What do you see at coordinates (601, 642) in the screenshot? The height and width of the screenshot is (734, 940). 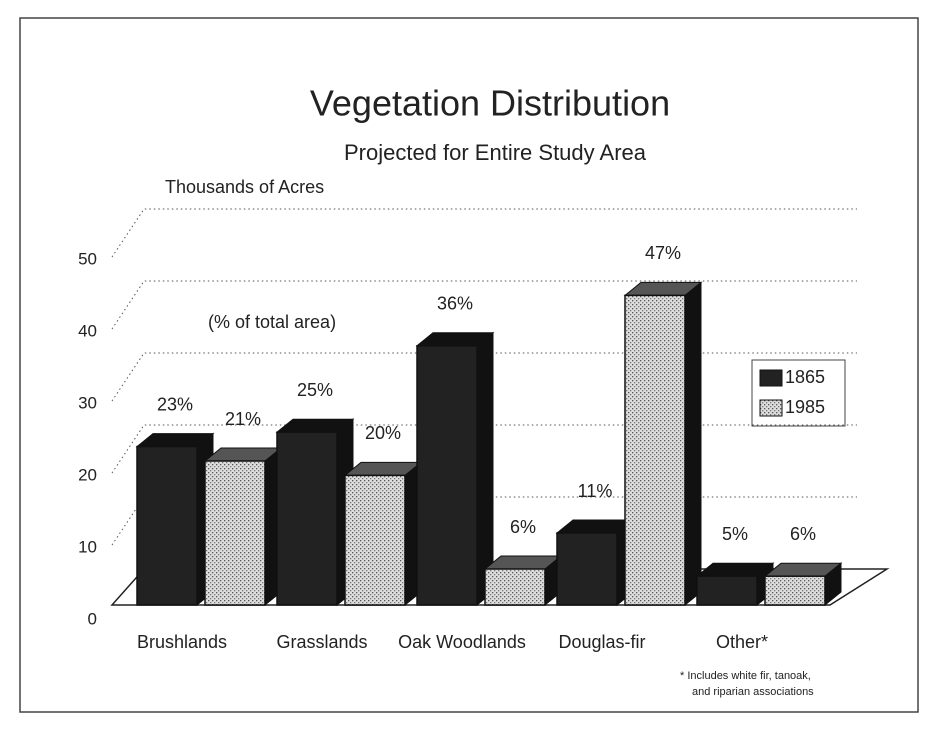 I see `x-tick-label: Douglas-fir` at bounding box center [601, 642].